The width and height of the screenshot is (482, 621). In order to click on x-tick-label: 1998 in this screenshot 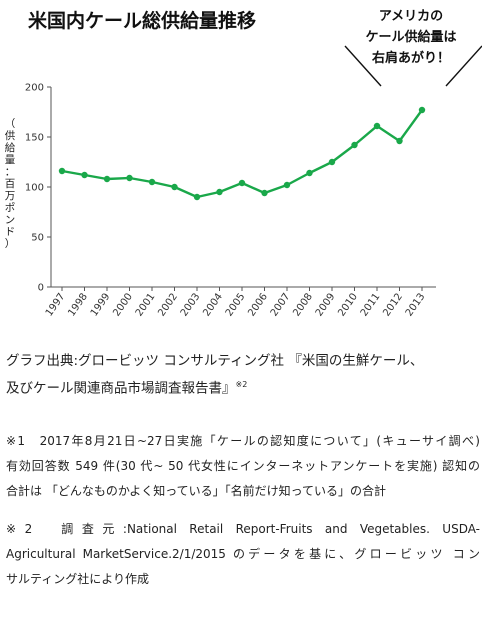, I will do `click(78, 304)`.